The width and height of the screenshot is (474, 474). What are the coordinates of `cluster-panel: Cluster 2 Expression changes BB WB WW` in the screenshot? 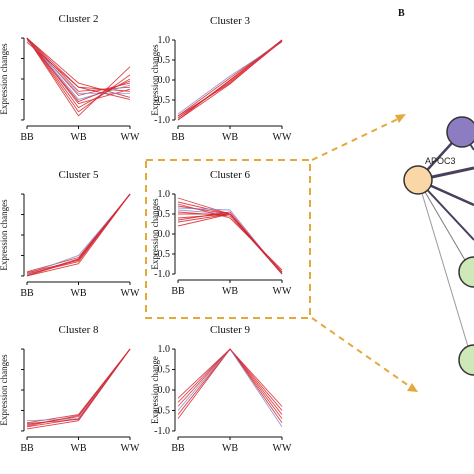 It's located at (70, 78).